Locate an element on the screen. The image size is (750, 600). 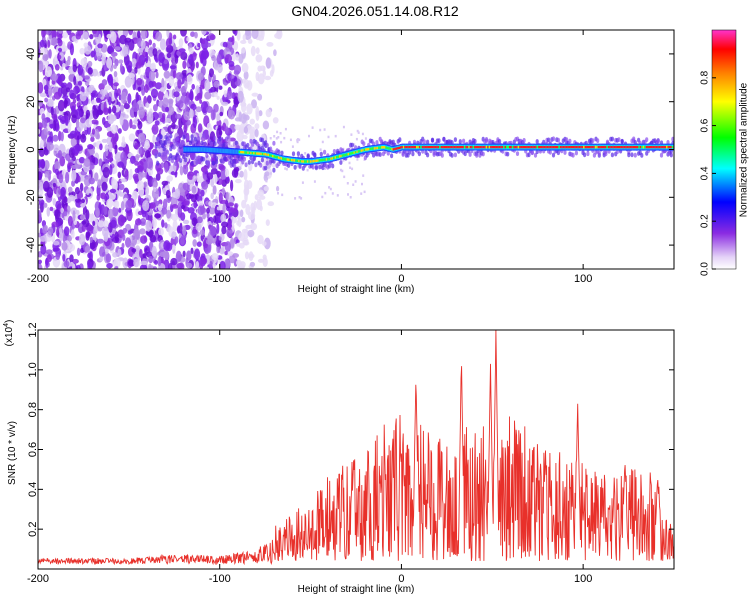
spectrogram-y-tick-label: -20 is located at coordinates (31, 197).